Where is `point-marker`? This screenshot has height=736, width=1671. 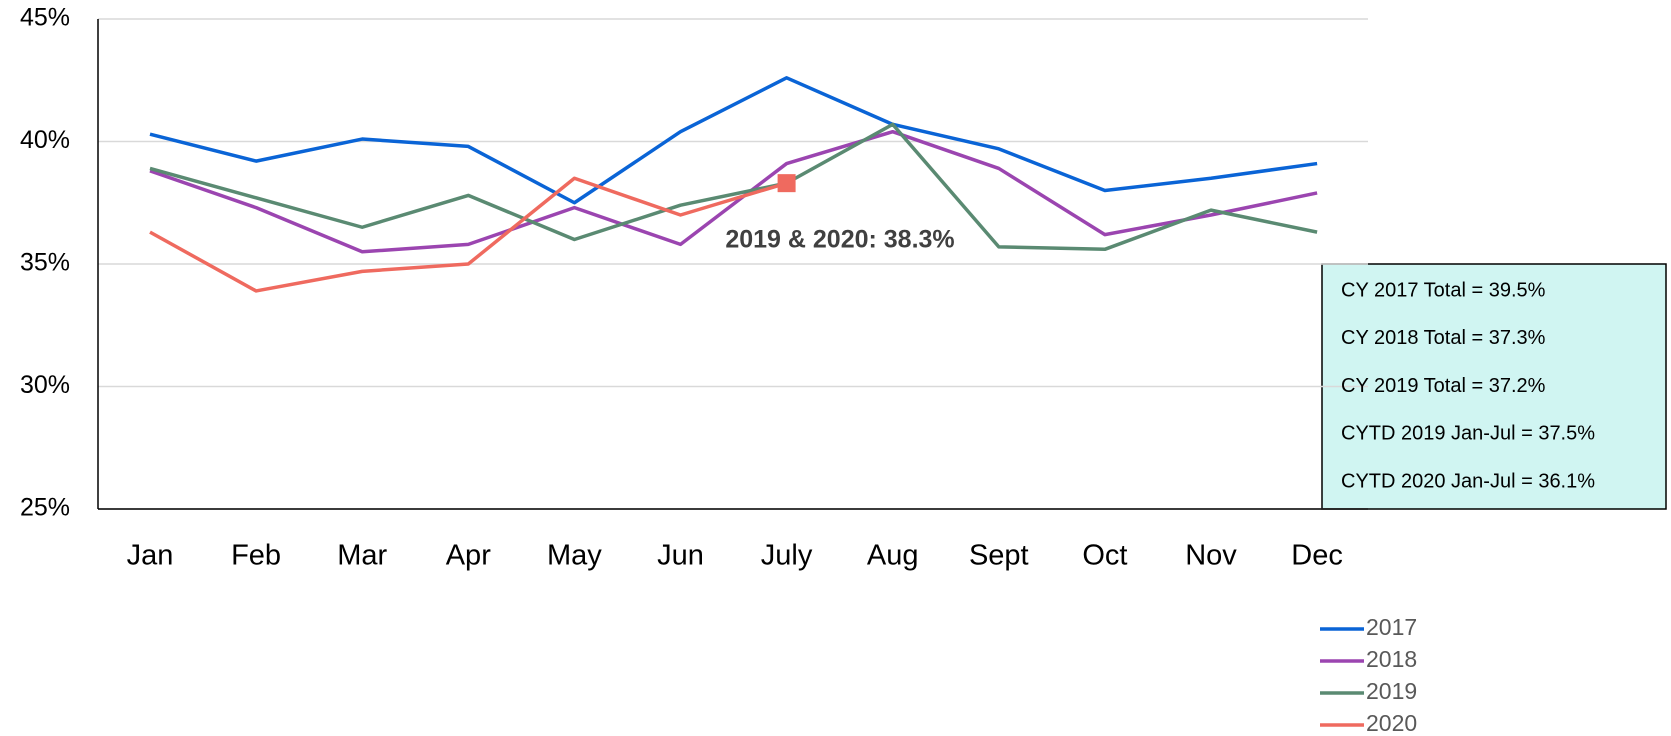 point-marker is located at coordinates (786, 183).